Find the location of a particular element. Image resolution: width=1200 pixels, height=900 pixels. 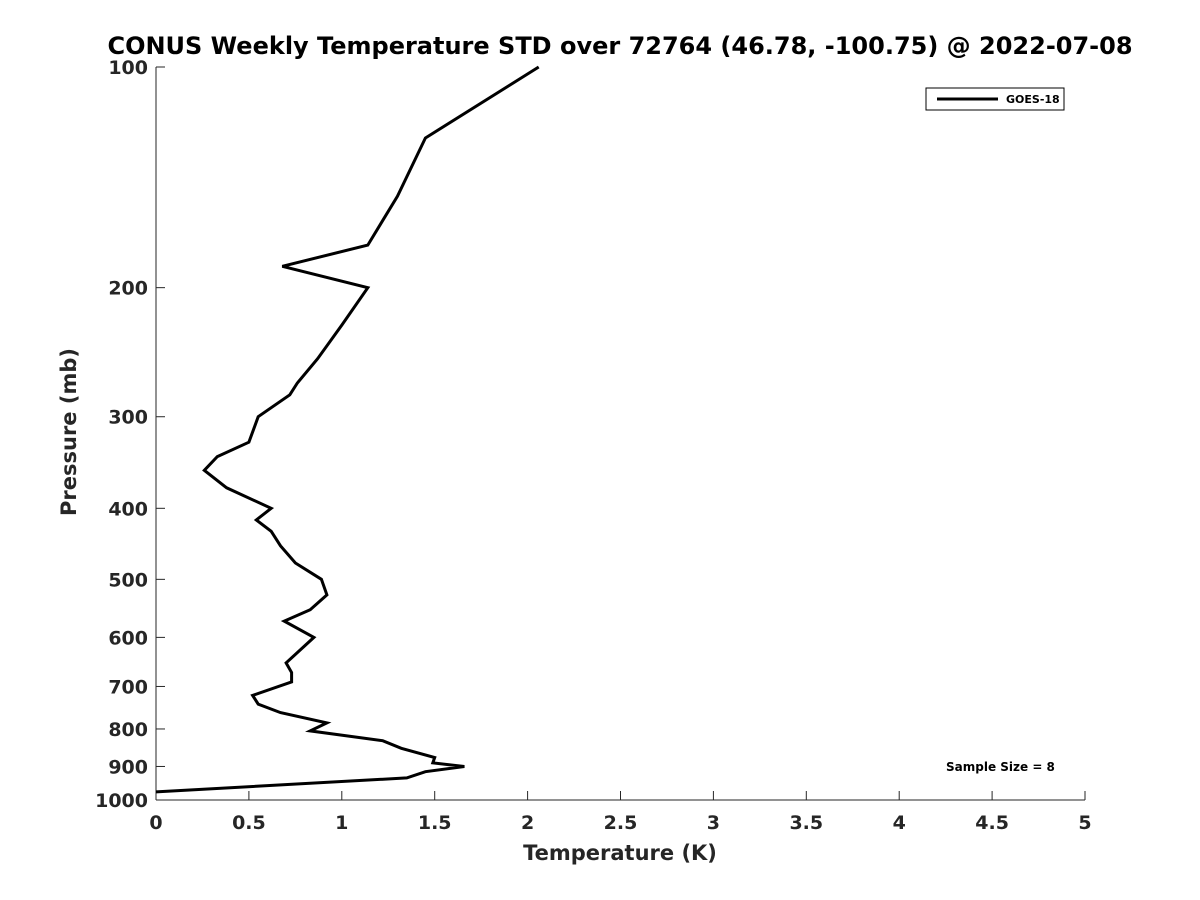

y-tick-label: 800 is located at coordinates (128, 730).